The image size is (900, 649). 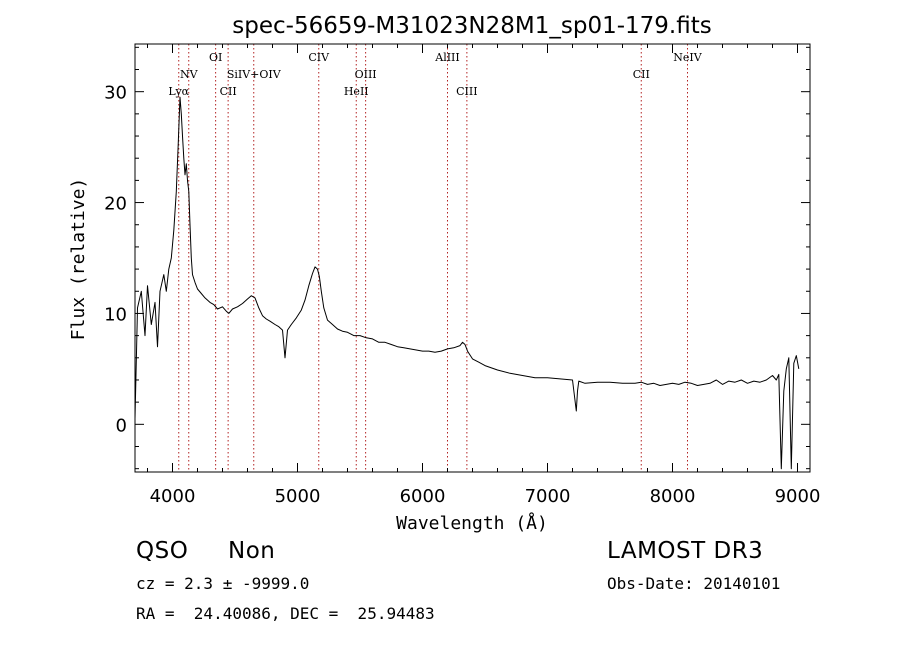 I want to click on y-tick-label-0: 0, so click(x=121, y=425).